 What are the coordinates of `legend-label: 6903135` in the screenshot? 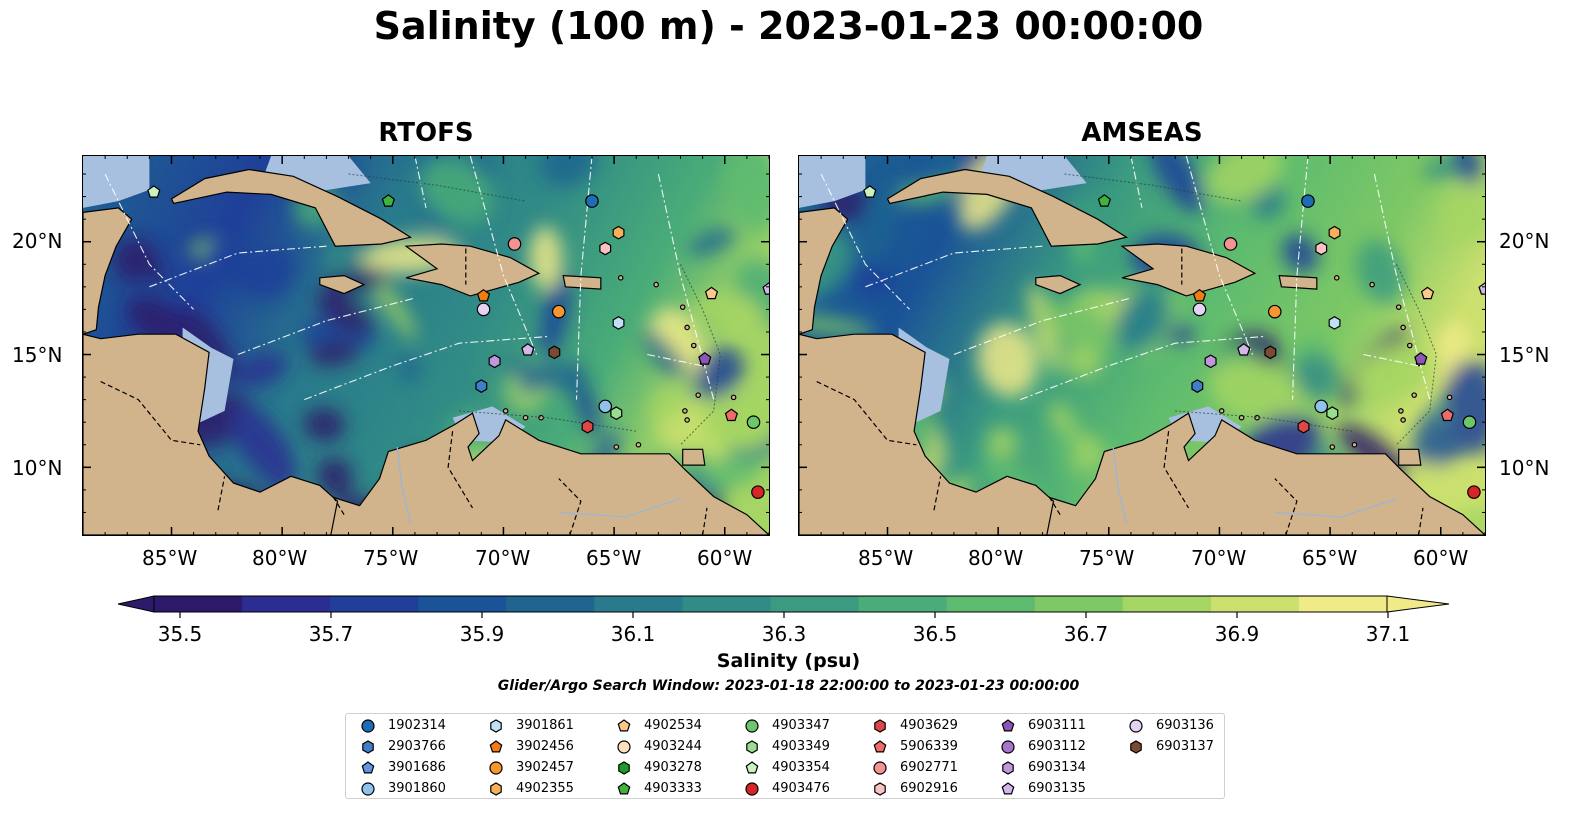 It's located at (1057, 788).